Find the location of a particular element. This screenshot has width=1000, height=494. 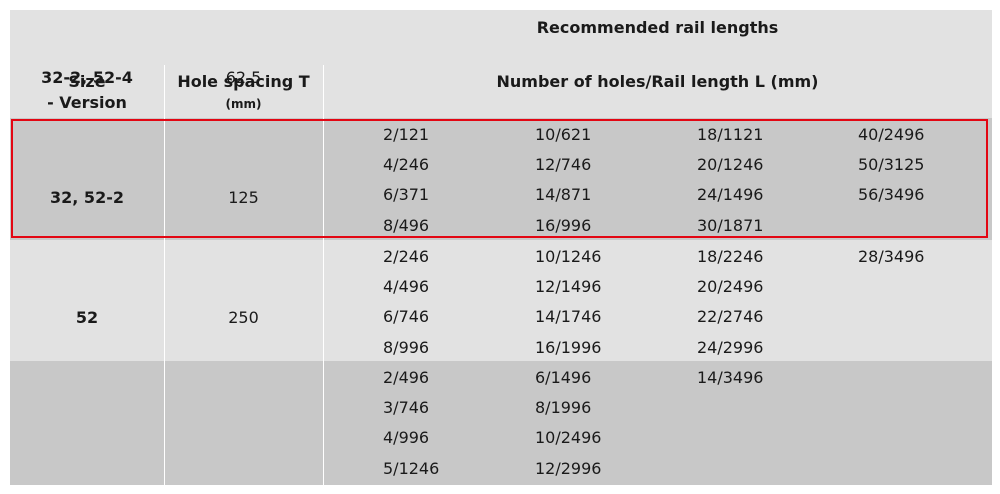

rail-length-value: 56/3496 is located at coordinates (891, 195).